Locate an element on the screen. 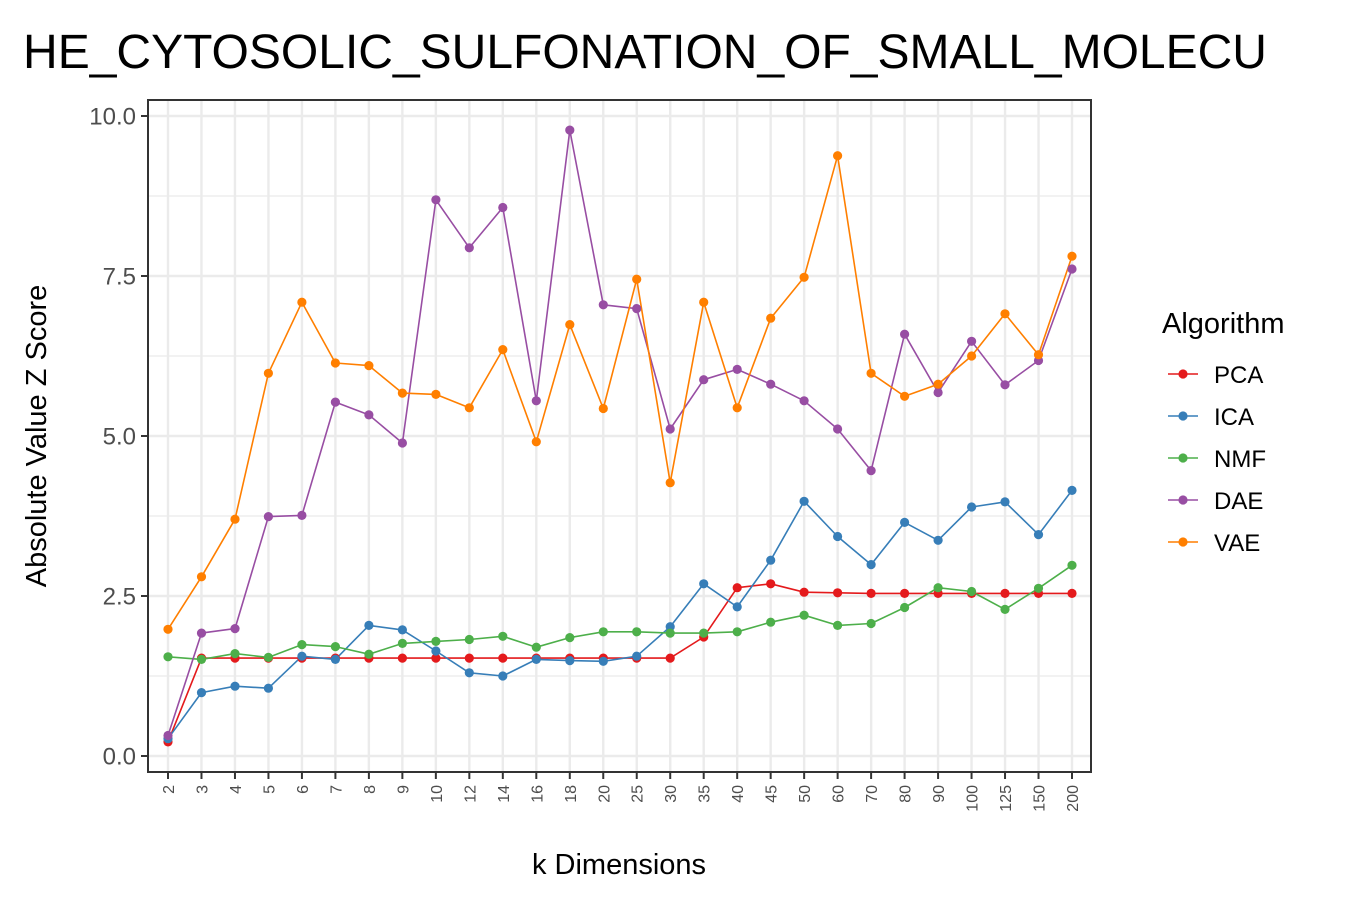 The height and width of the screenshot is (900, 1350). x-tick-label: 8 is located at coordinates (370, 789).